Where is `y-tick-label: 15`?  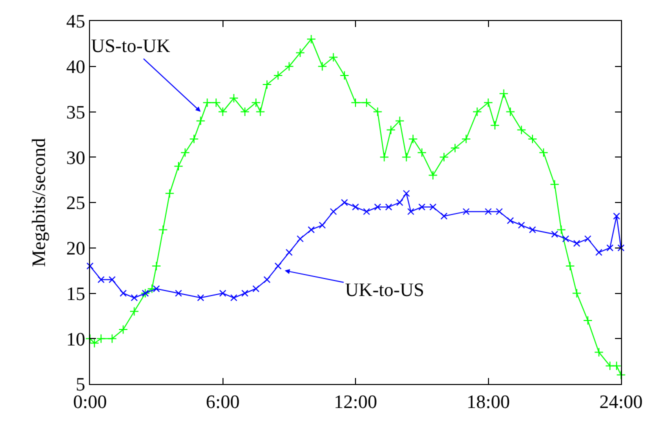
y-tick-label: 15 is located at coordinates (76, 294).